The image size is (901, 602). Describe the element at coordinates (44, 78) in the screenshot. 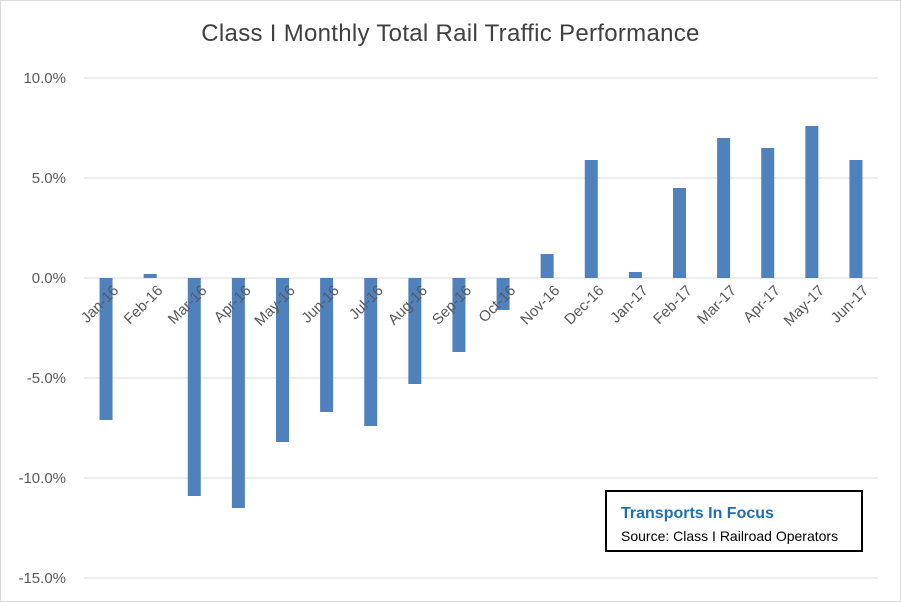

I see `y-tick-label: 10.0%` at that location.